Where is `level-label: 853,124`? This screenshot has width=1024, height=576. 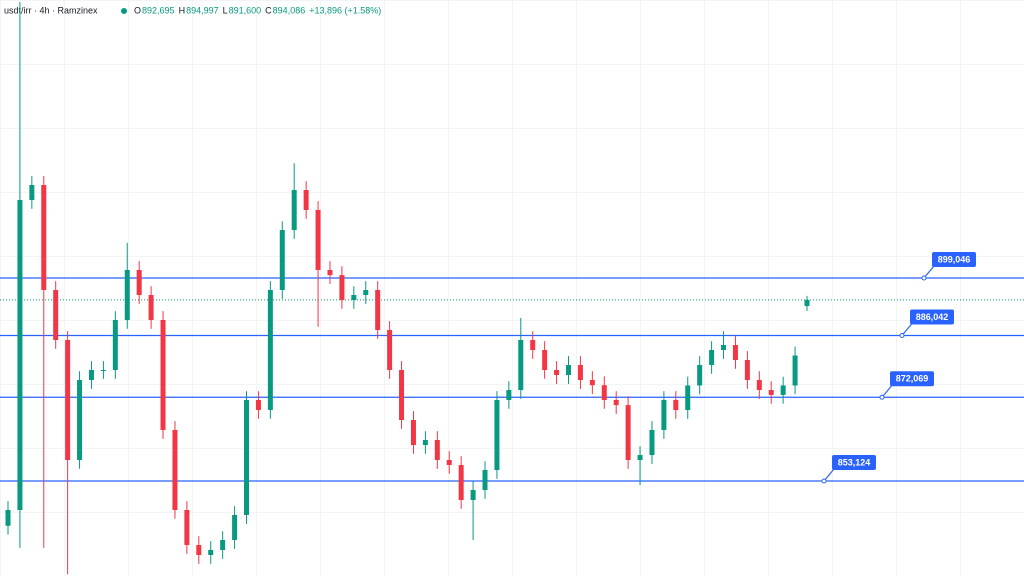 level-label: 853,124 is located at coordinates (854, 462).